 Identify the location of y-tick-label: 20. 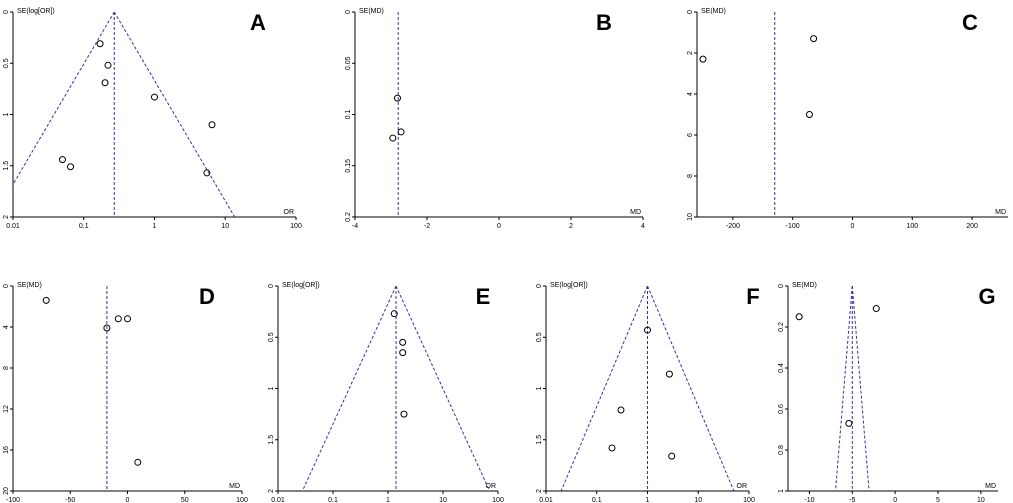
(6, 491).